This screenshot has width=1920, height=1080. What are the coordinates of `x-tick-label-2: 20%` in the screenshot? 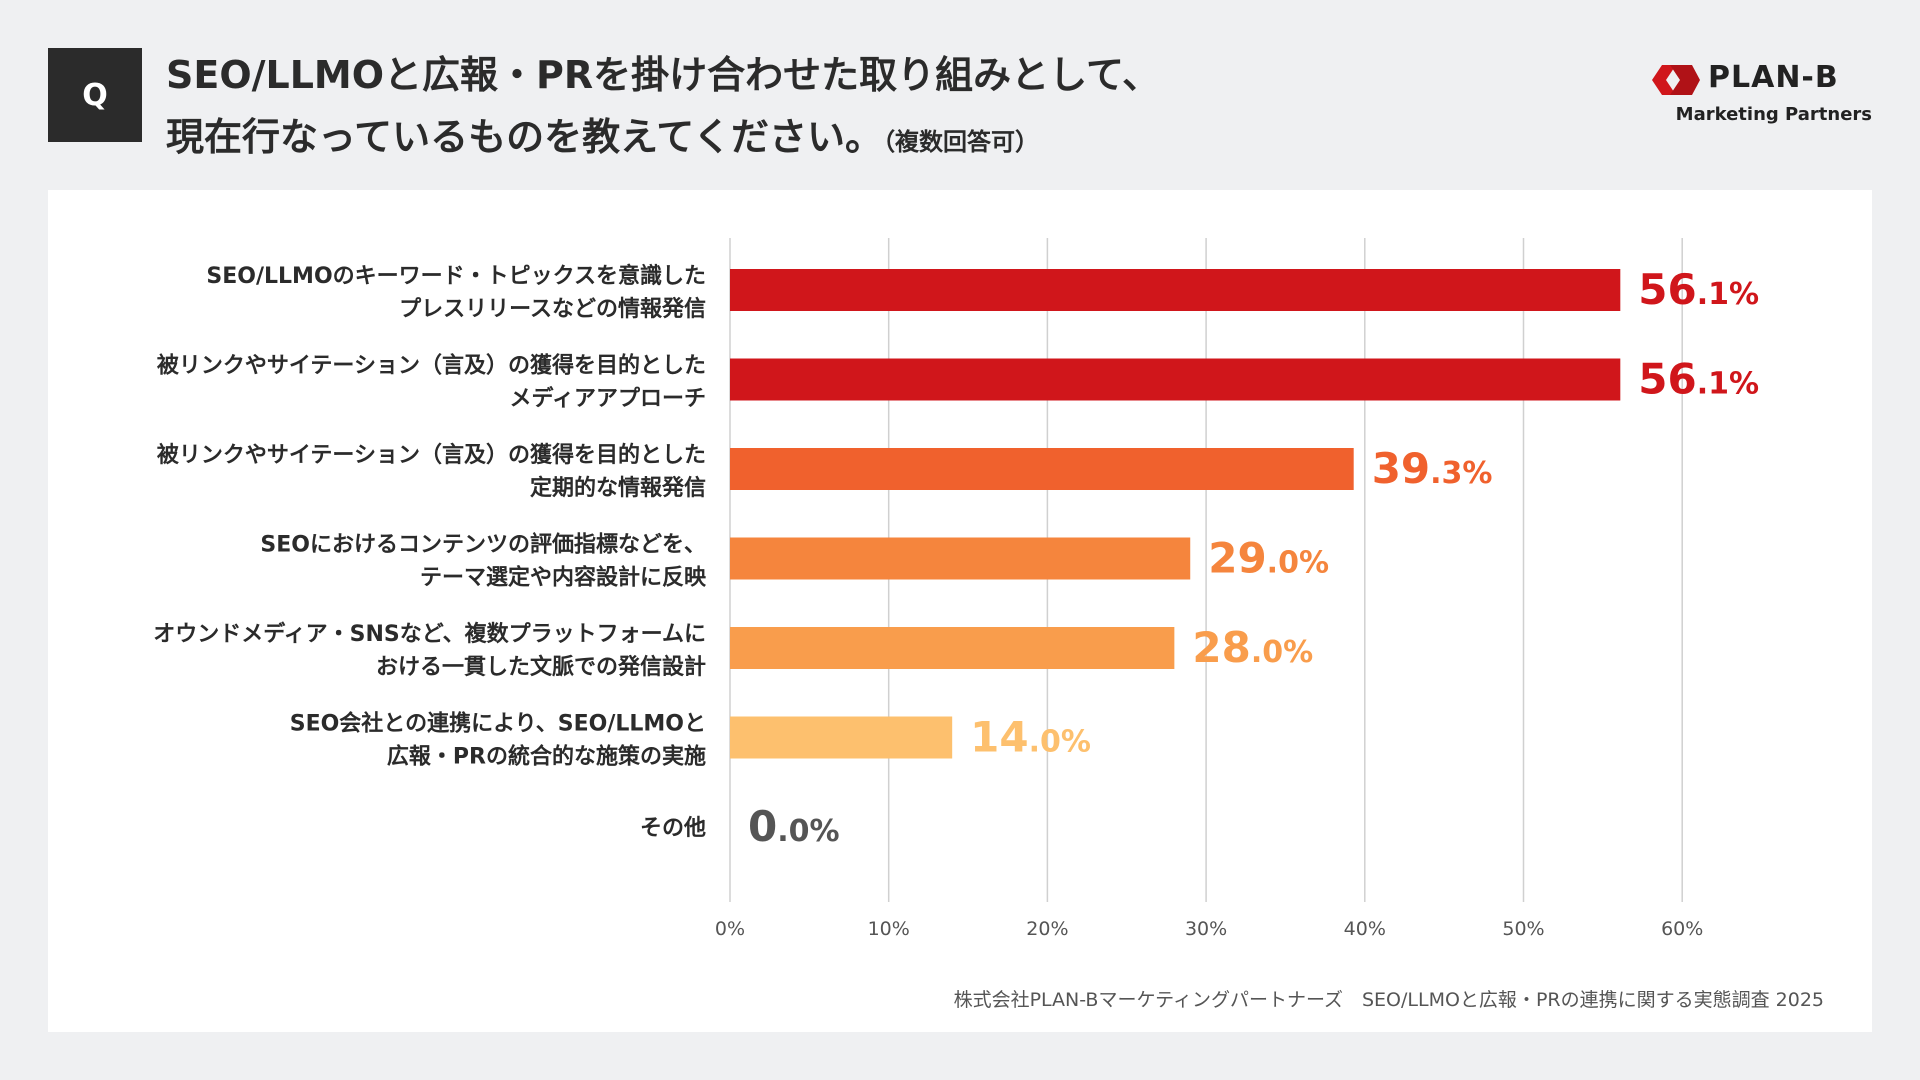 It's located at (1047, 929).